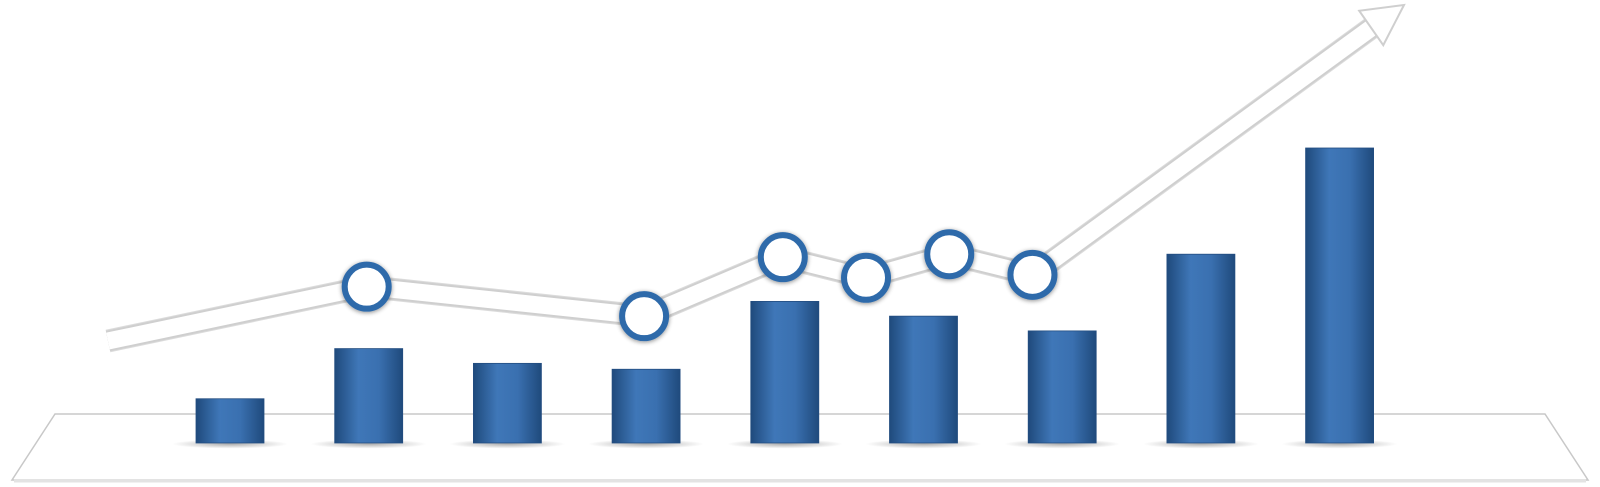  What do you see at coordinates (1381, 25) in the screenshot?
I see `trend-arrow-head` at bounding box center [1381, 25].